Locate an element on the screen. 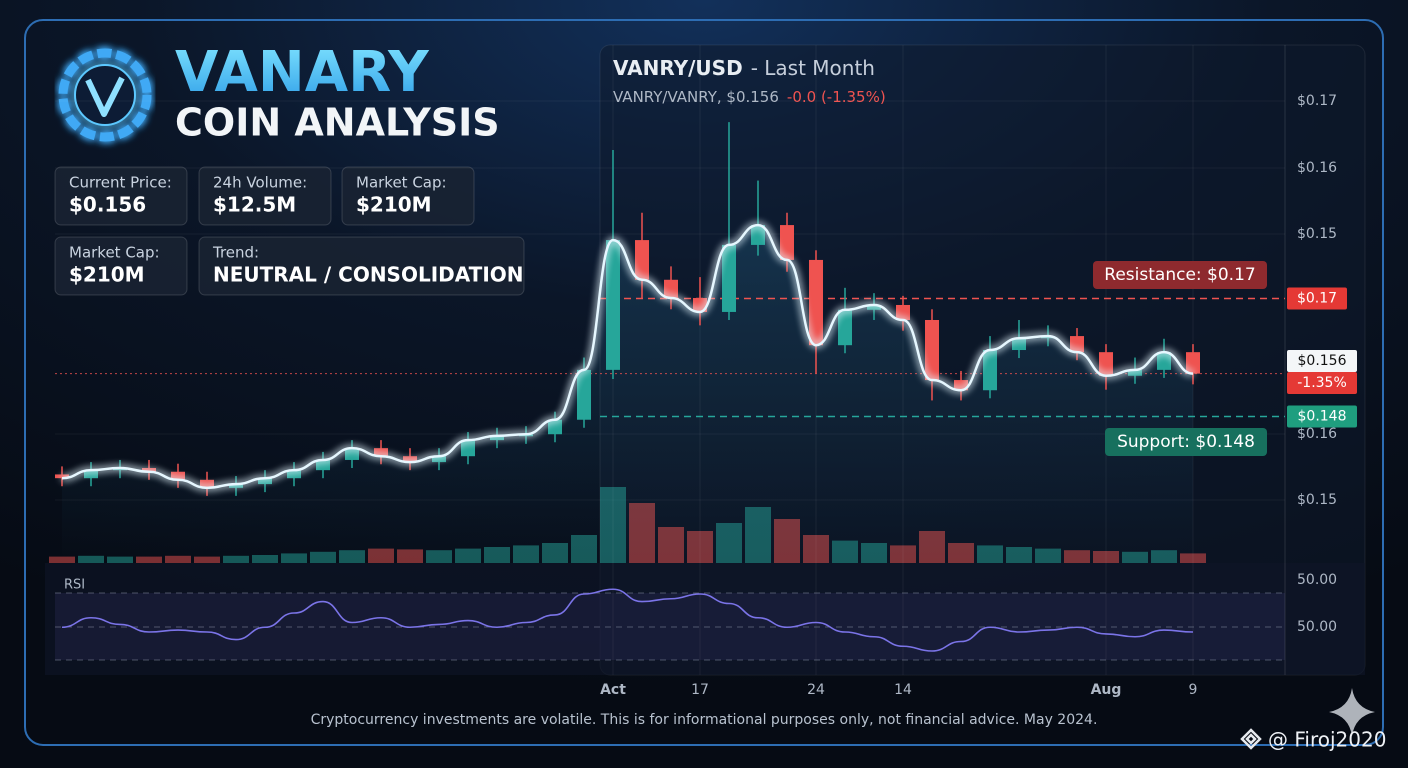 The width and height of the screenshot is (1408, 768). stat-value: $12.5M is located at coordinates (254, 205).